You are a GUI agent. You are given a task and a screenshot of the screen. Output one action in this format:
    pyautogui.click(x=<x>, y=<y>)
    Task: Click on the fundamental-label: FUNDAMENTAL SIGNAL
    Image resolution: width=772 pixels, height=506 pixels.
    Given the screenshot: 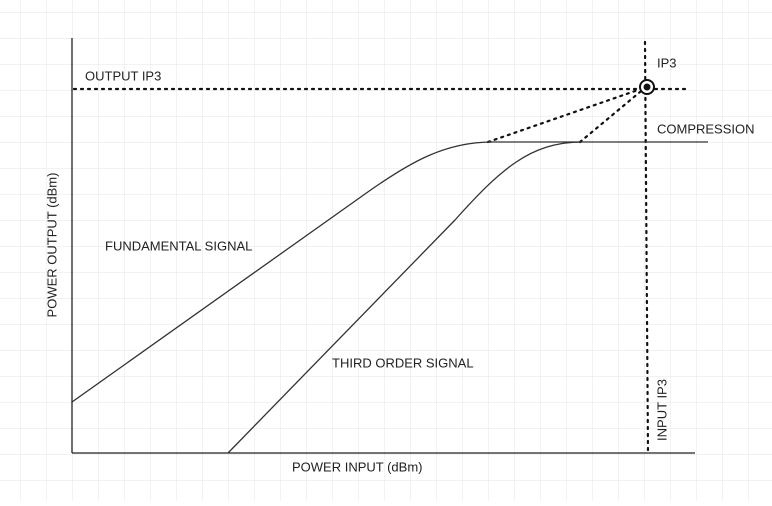 What is the action you would take?
    pyautogui.click(x=178, y=245)
    